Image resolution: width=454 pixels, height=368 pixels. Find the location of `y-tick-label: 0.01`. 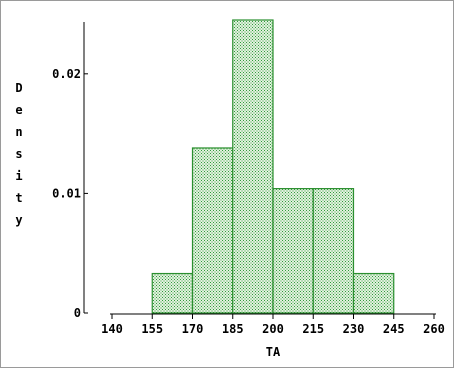

y-tick-label: 0.01 is located at coordinates (66, 193).